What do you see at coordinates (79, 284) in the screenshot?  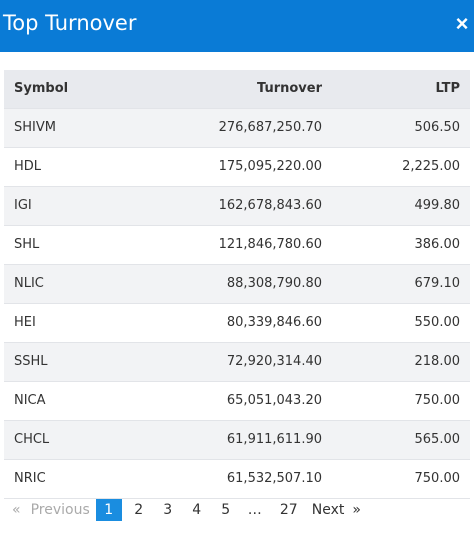 I see `cell-symbol: NLIC` at bounding box center [79, 284].